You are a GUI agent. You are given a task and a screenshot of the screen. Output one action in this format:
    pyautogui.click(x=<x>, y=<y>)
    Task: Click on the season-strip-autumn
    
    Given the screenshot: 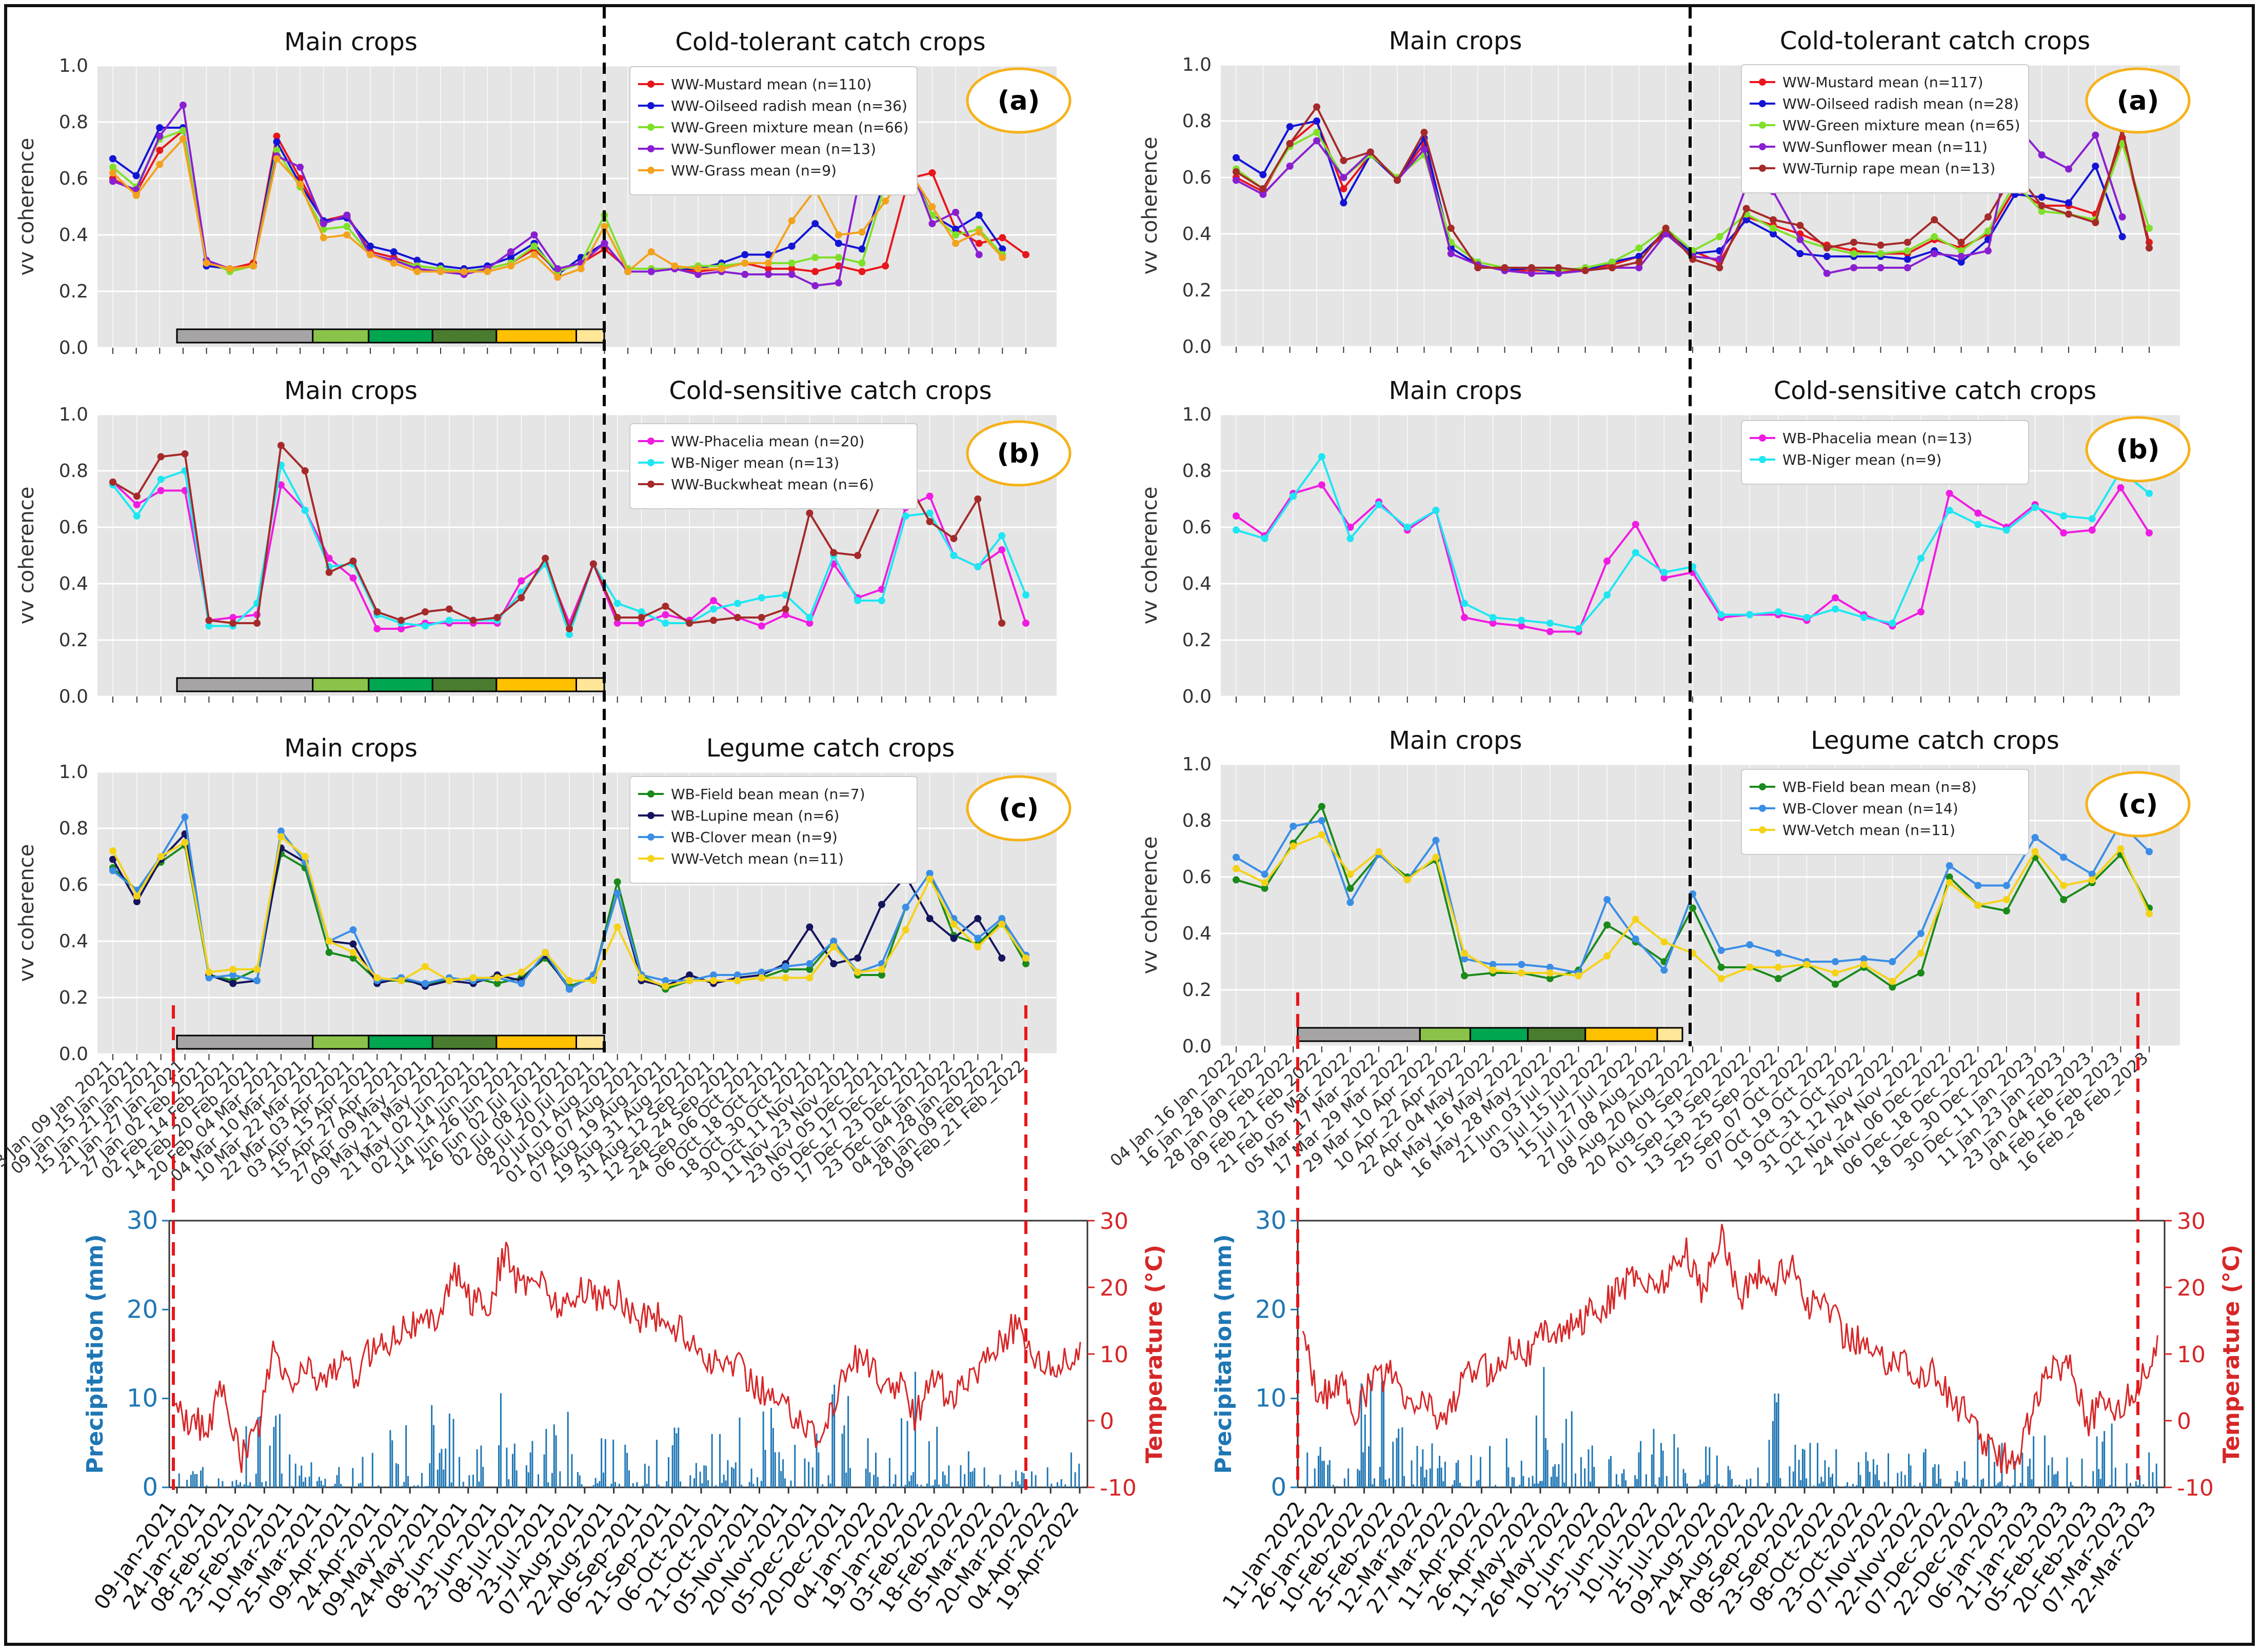 What is the action you would take?
    pyautogui.click(x=590, y=1042)
    